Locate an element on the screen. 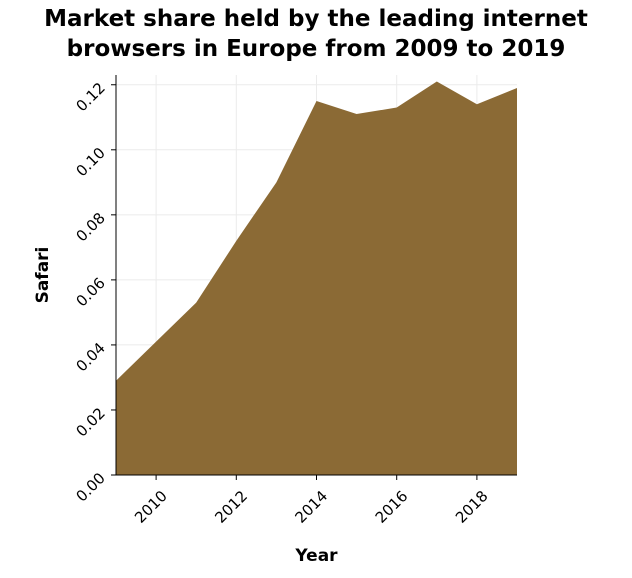 This screenshot has height=578, width=632. x-tick-label: 2014 is located at coordinates (312, 507).